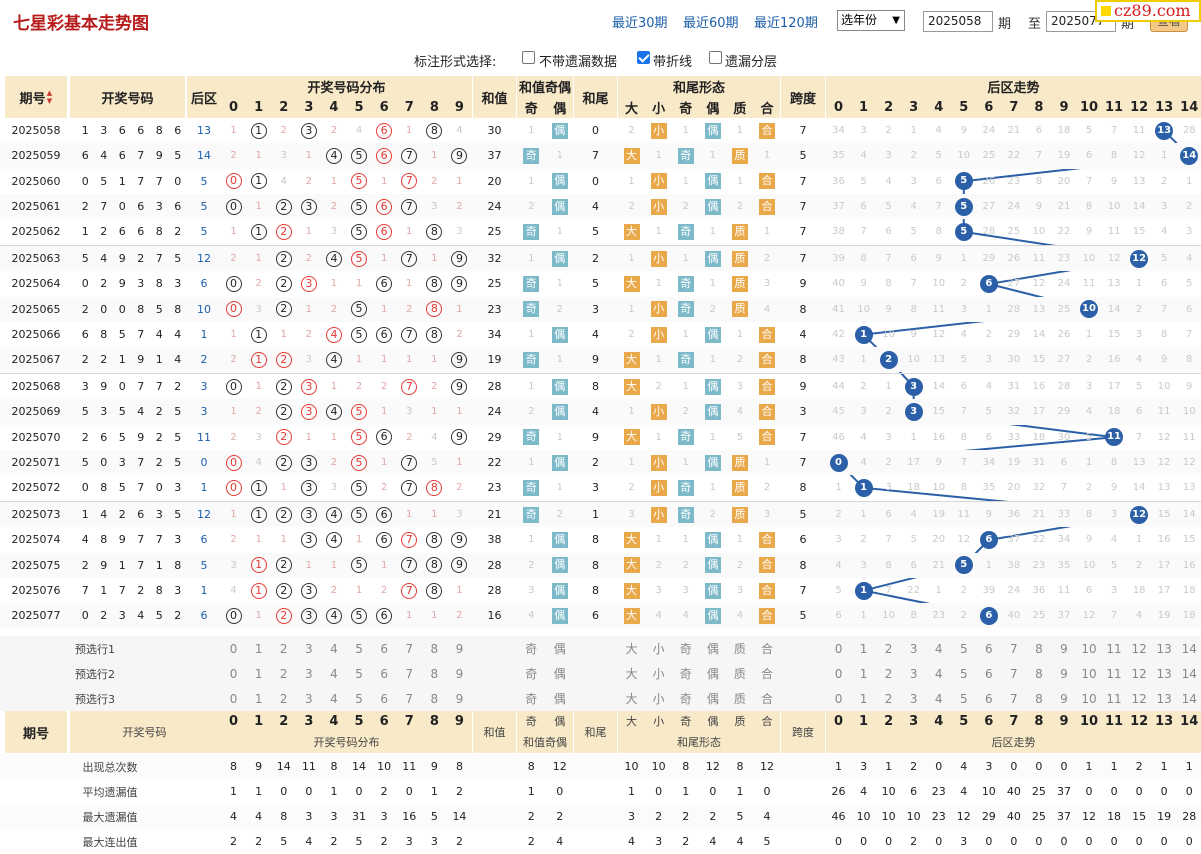 This screenshot has width=1201, height=854. What do you see at coordinates (640, 23) in the screenshot?
I see `link-recent-30: 最近30期` at bounding box center [640, 23].